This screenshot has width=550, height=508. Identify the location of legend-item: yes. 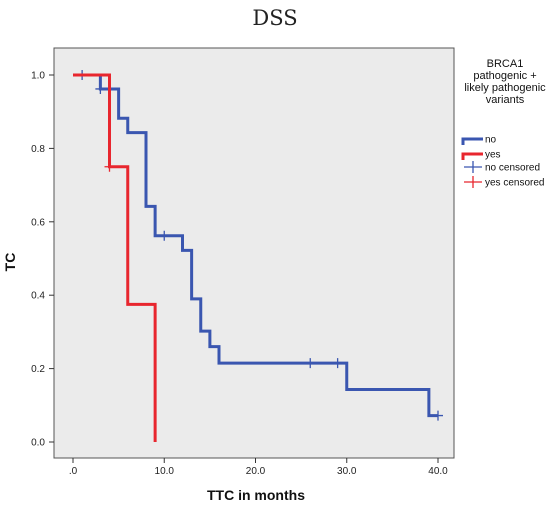
(481, 155).